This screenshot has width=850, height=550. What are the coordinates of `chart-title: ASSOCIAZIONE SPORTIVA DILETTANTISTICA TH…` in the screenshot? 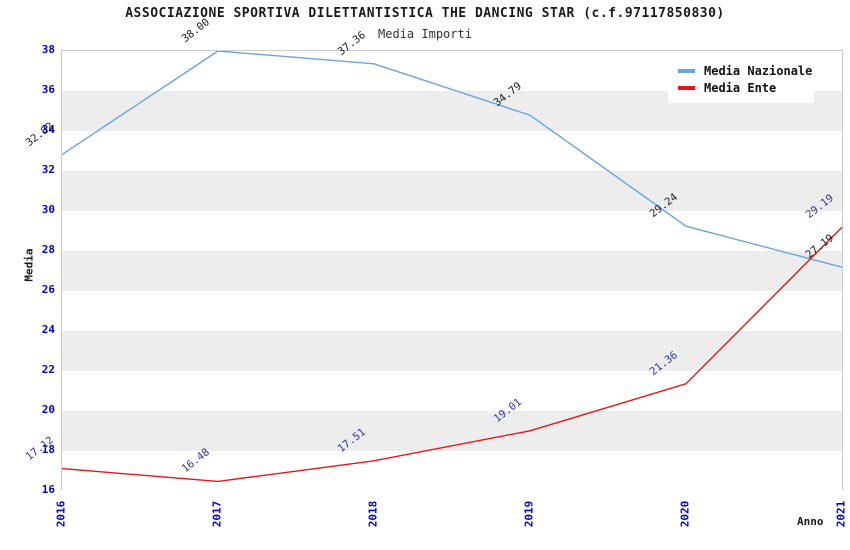 It's located at (425, 13).